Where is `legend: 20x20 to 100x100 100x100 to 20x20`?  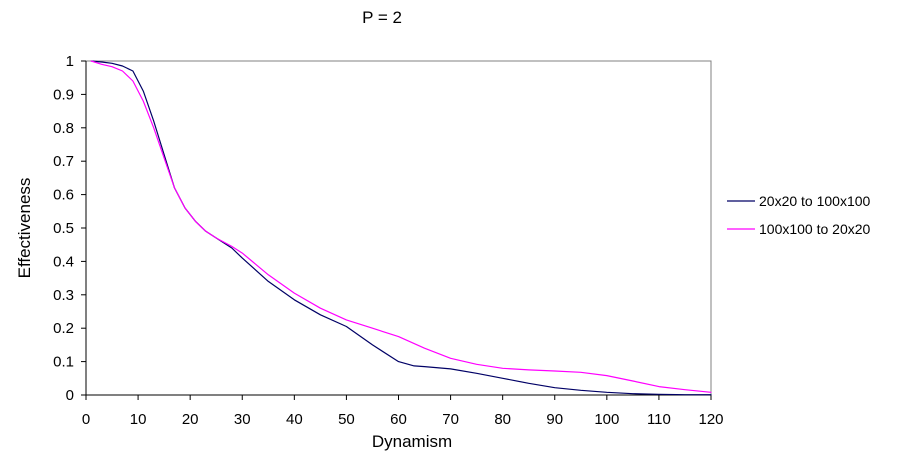 legend: 20x20 to 100x100 100x100 to 20x20 is located at coordinates (799, 215).